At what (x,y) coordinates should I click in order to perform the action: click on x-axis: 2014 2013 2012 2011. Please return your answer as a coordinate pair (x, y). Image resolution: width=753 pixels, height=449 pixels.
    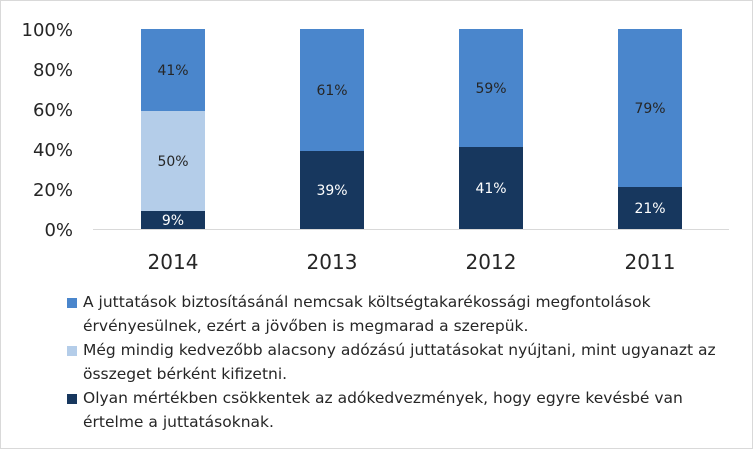
    Looking at the image, I should click on (412, 262).